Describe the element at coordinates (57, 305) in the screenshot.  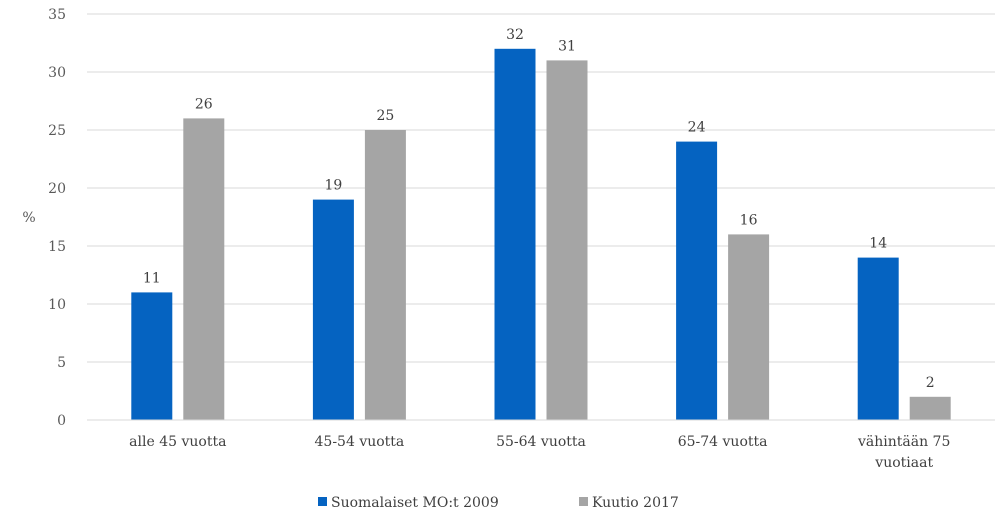
I see `y-tick-label: 10` at that location.